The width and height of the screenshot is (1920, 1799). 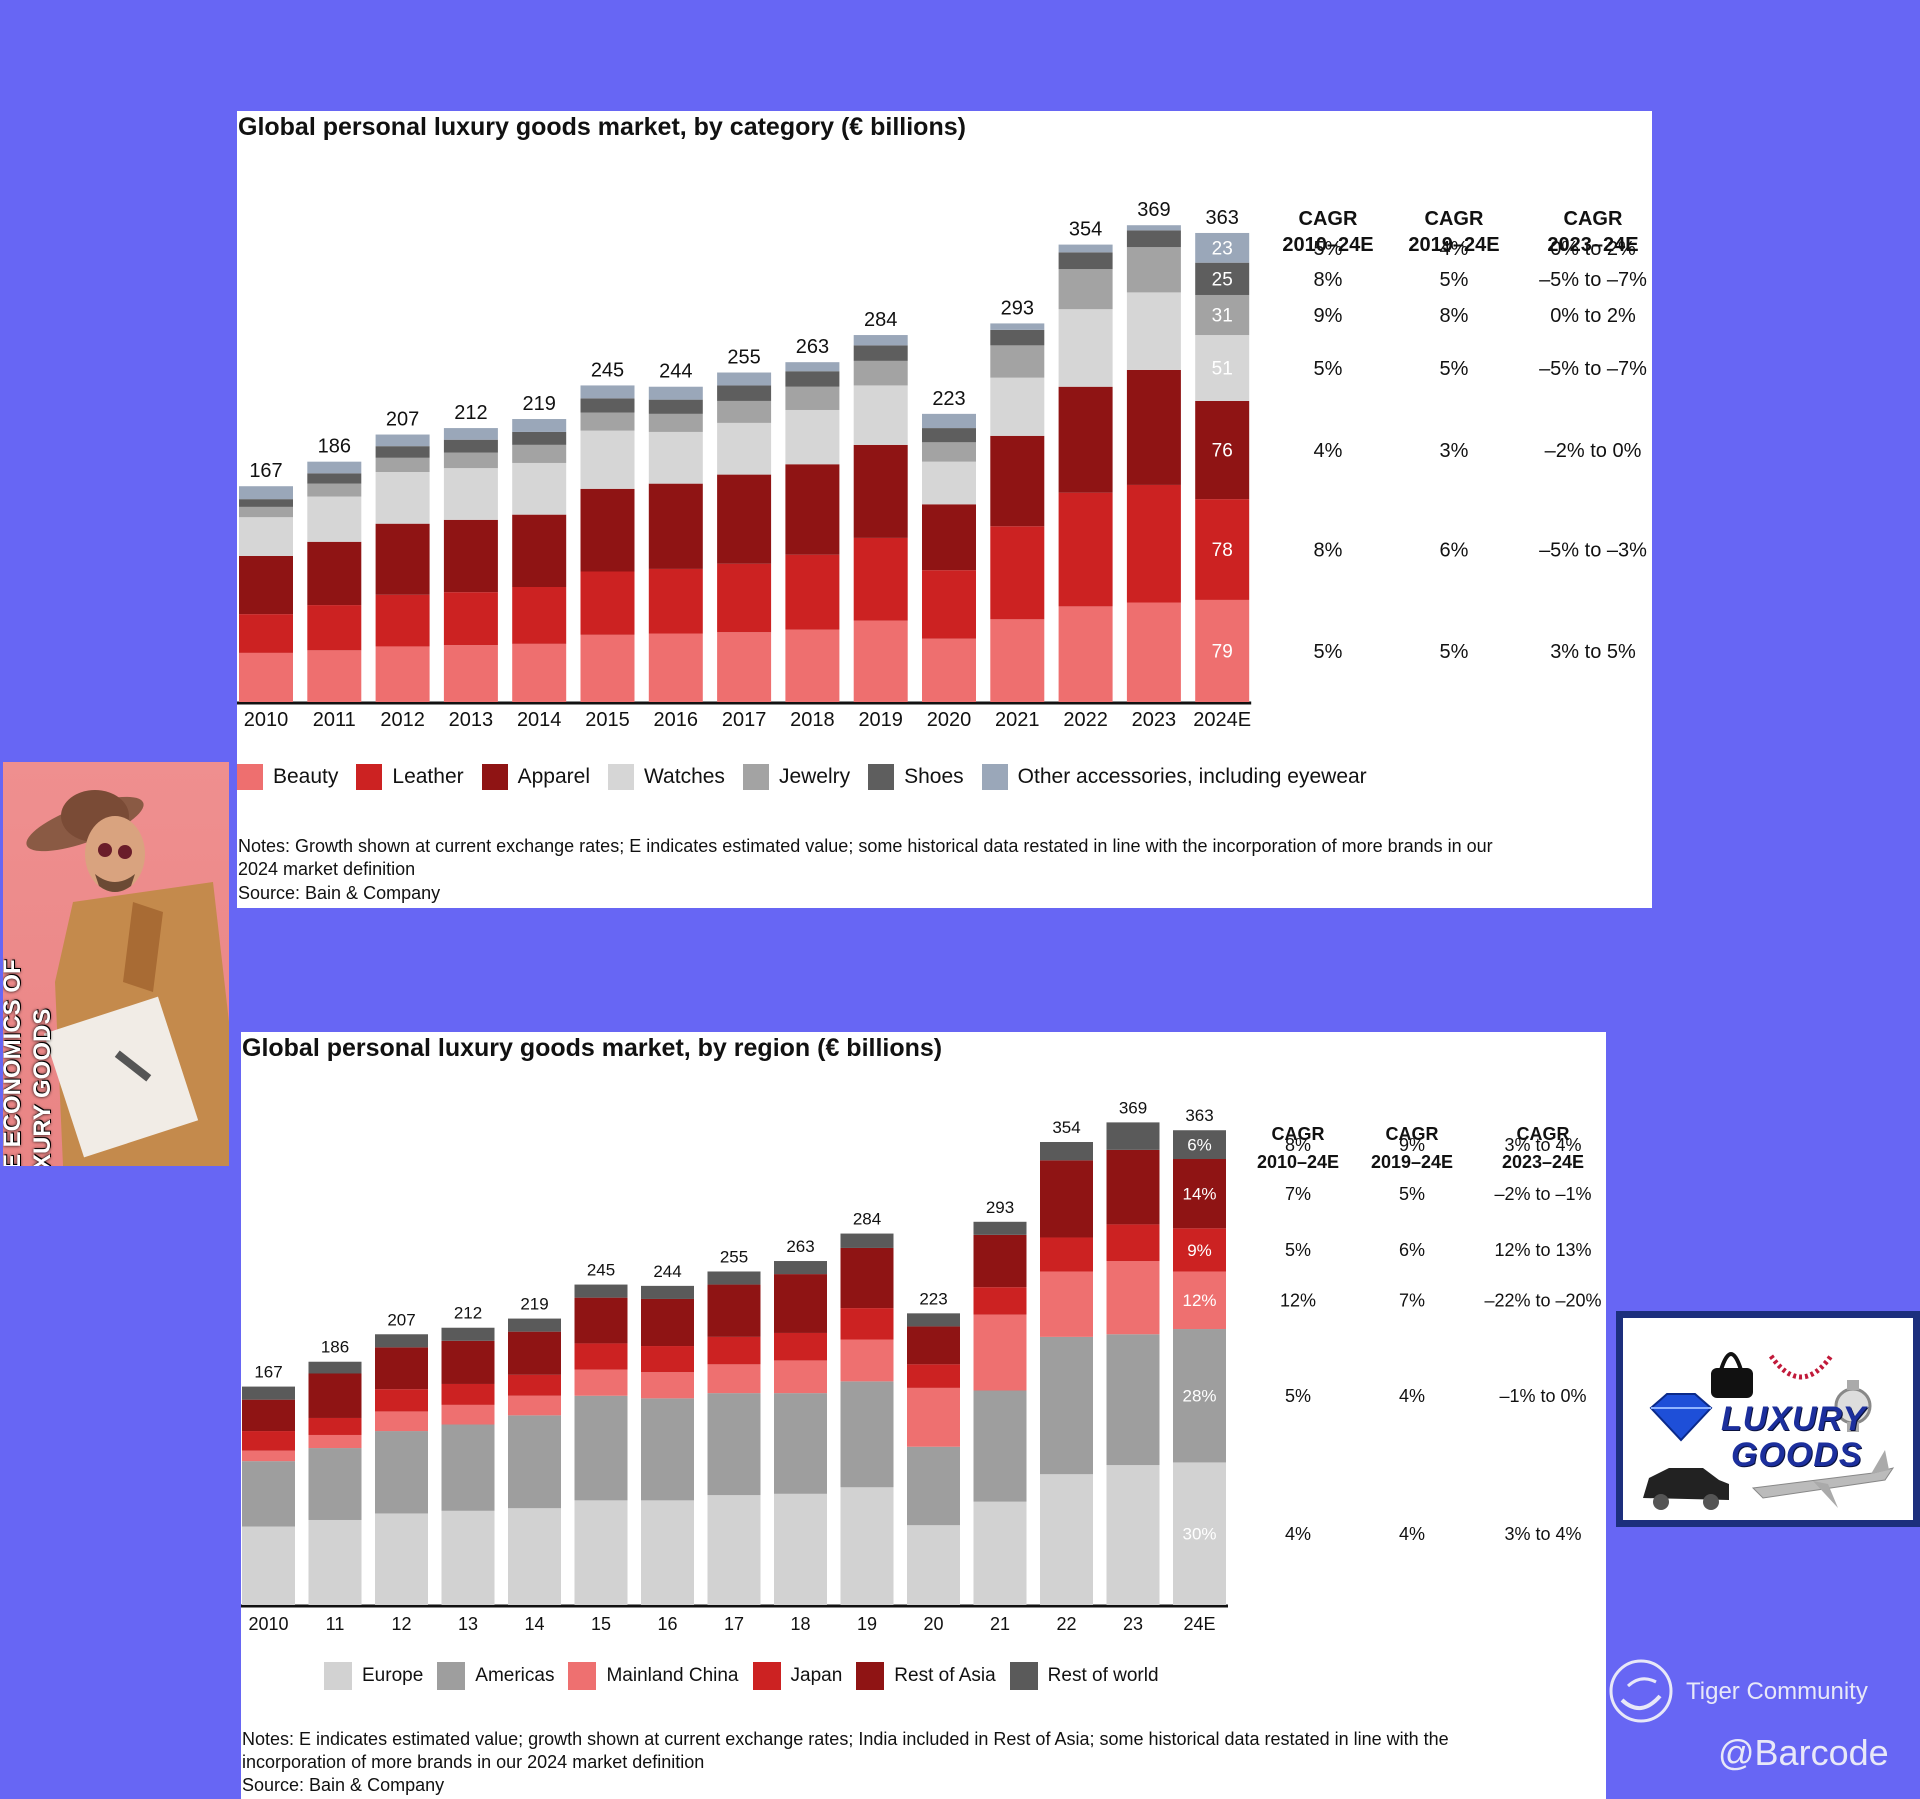 I want to click on legend-label: Watches, so click(x=684, y=776).